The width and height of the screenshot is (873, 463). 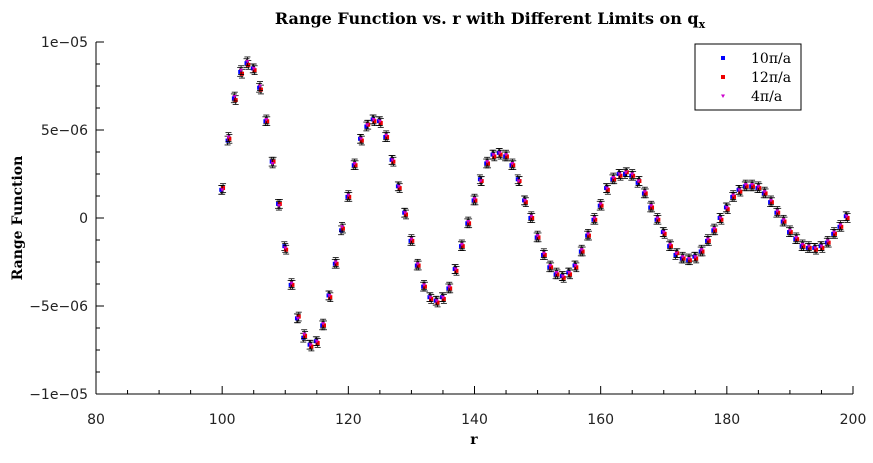 What do you see at coordinates (702, 24) in the screenshot?
I see `chart-title-subscript: x` at bounding box center [702, 24].